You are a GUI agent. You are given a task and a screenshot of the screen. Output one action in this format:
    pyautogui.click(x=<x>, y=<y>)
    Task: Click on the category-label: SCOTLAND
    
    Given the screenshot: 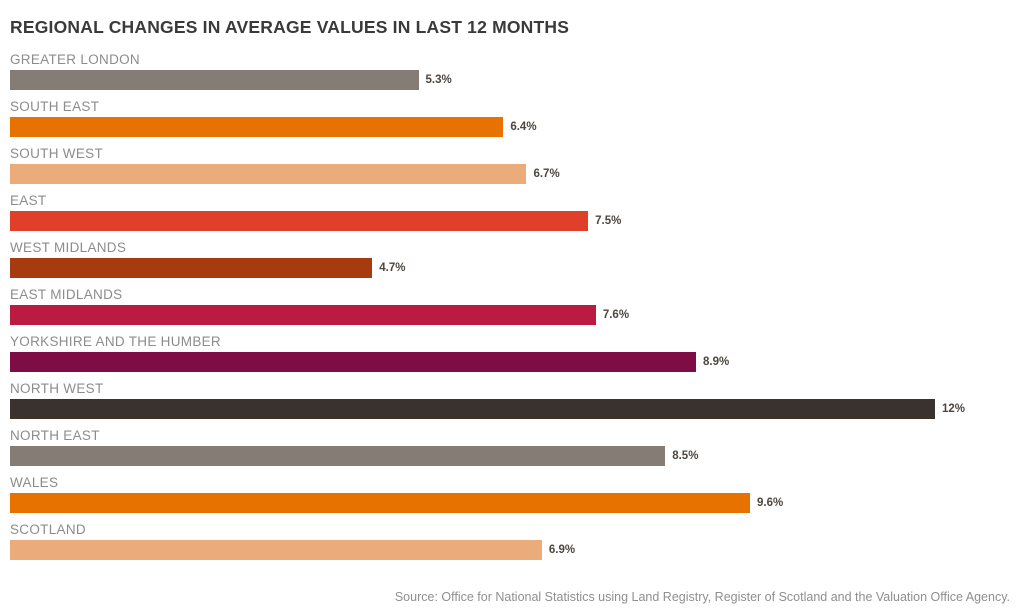 What is the action you would take?
    pyautogui.click(x=48, y=529)
    